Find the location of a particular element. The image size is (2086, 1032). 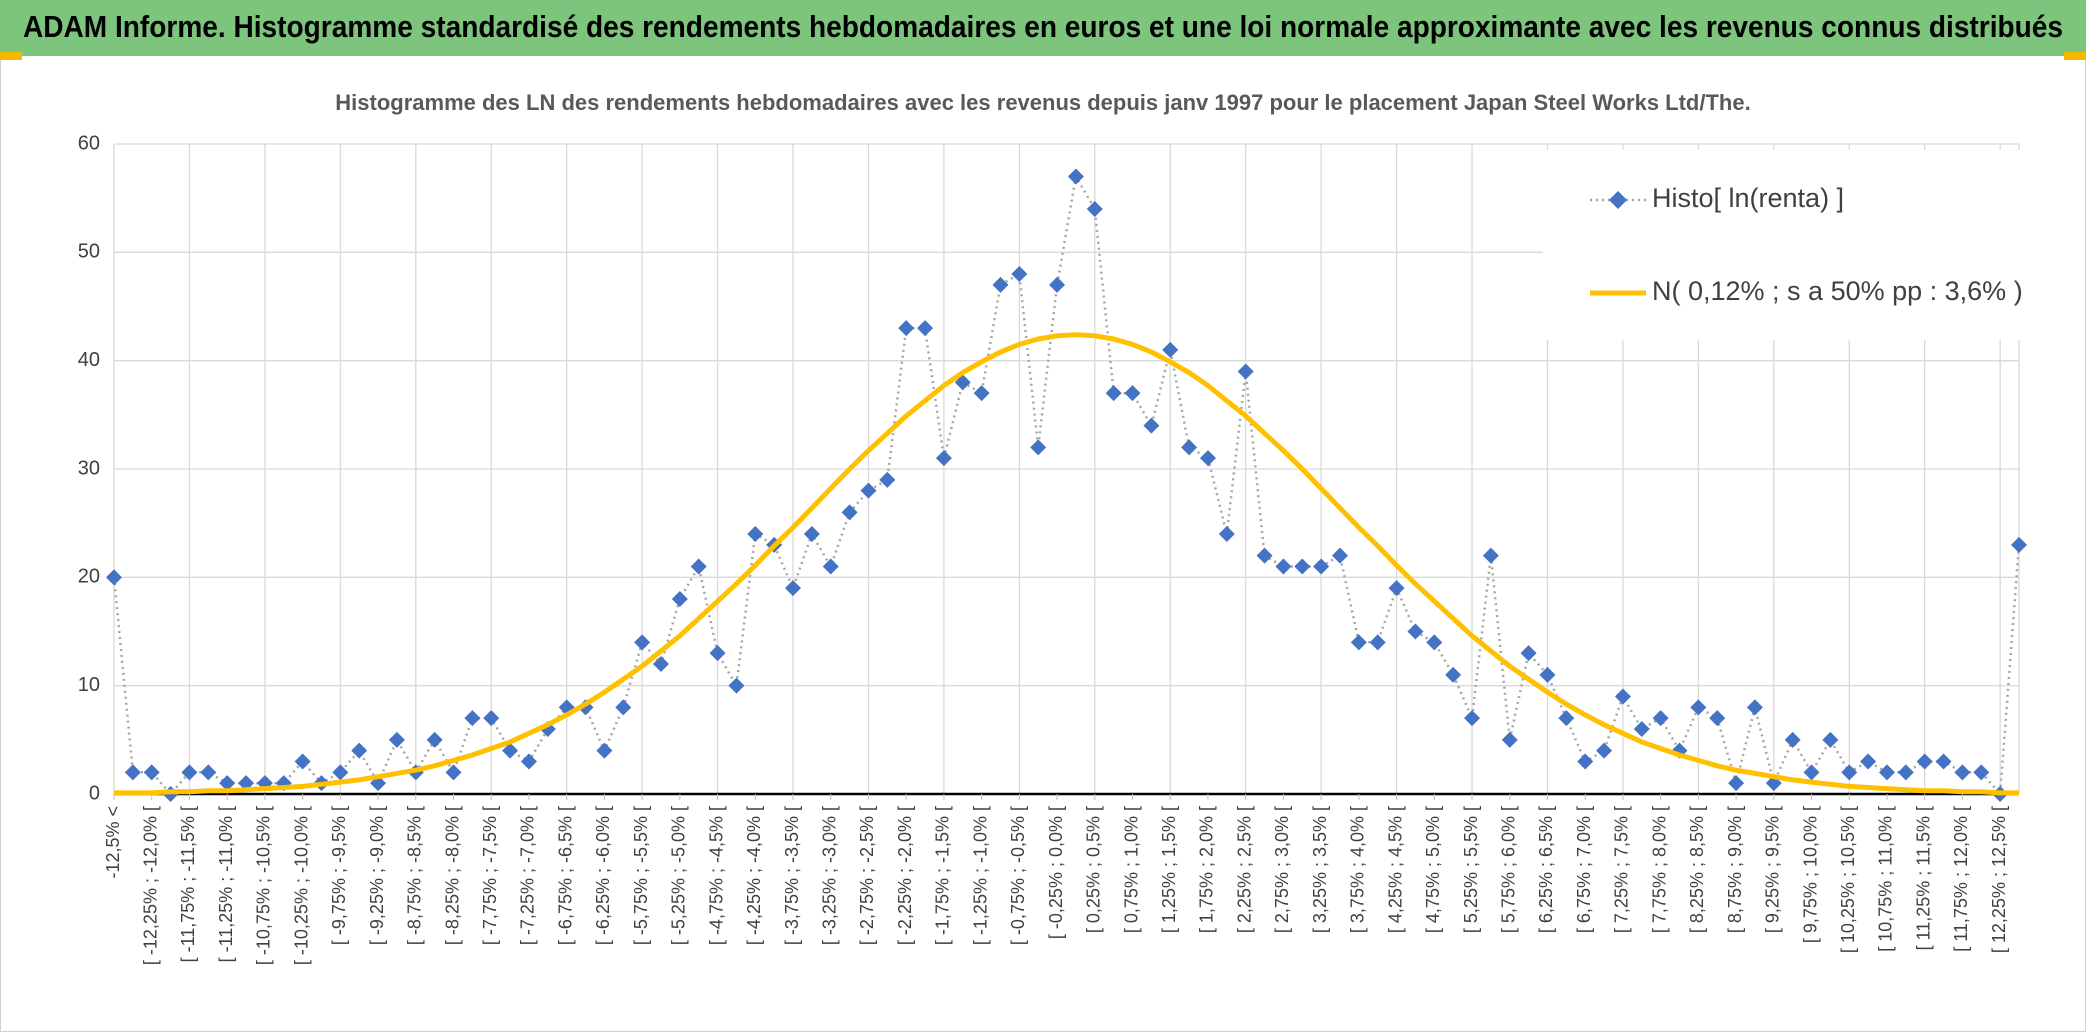

y-tick-label: 40 is located at coordinates (89, 360).